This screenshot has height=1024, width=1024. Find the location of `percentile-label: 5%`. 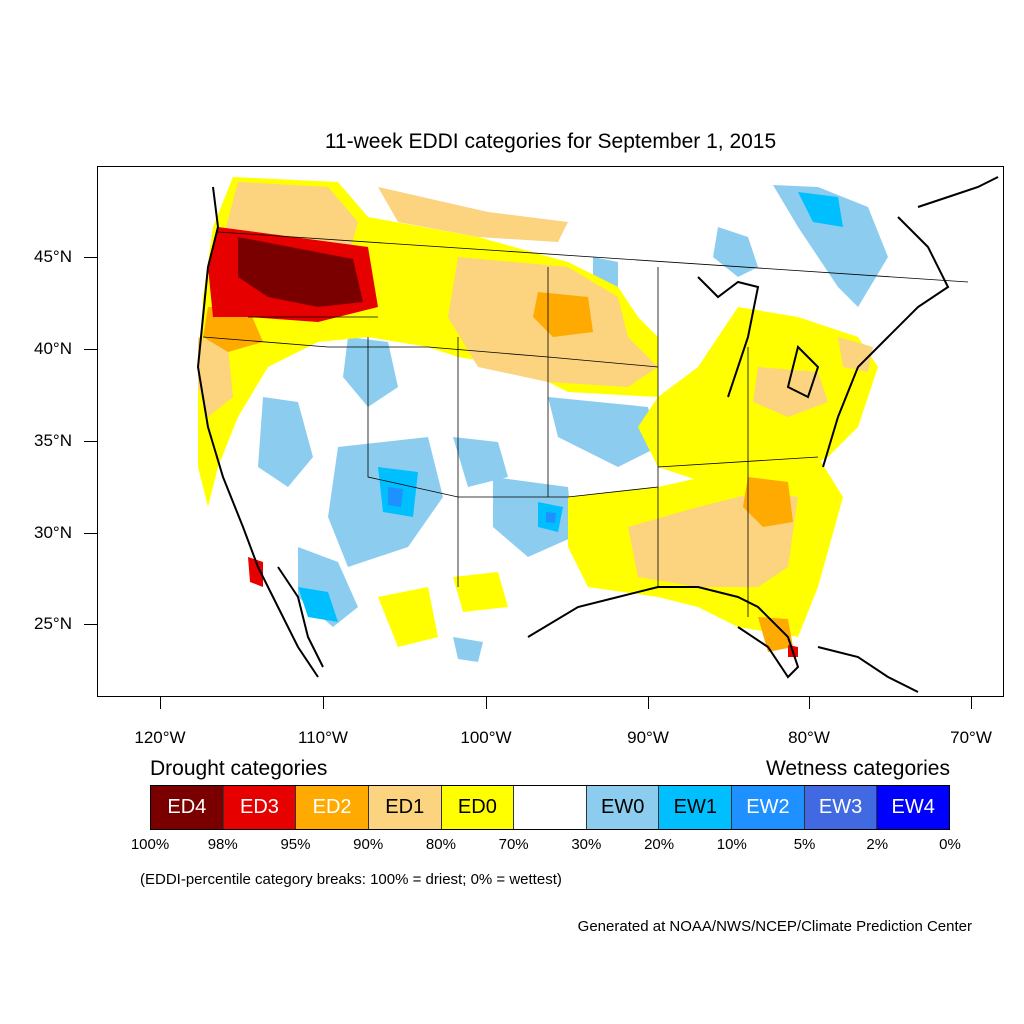

percentile-label: 5% is located at coordinates (804, 844).